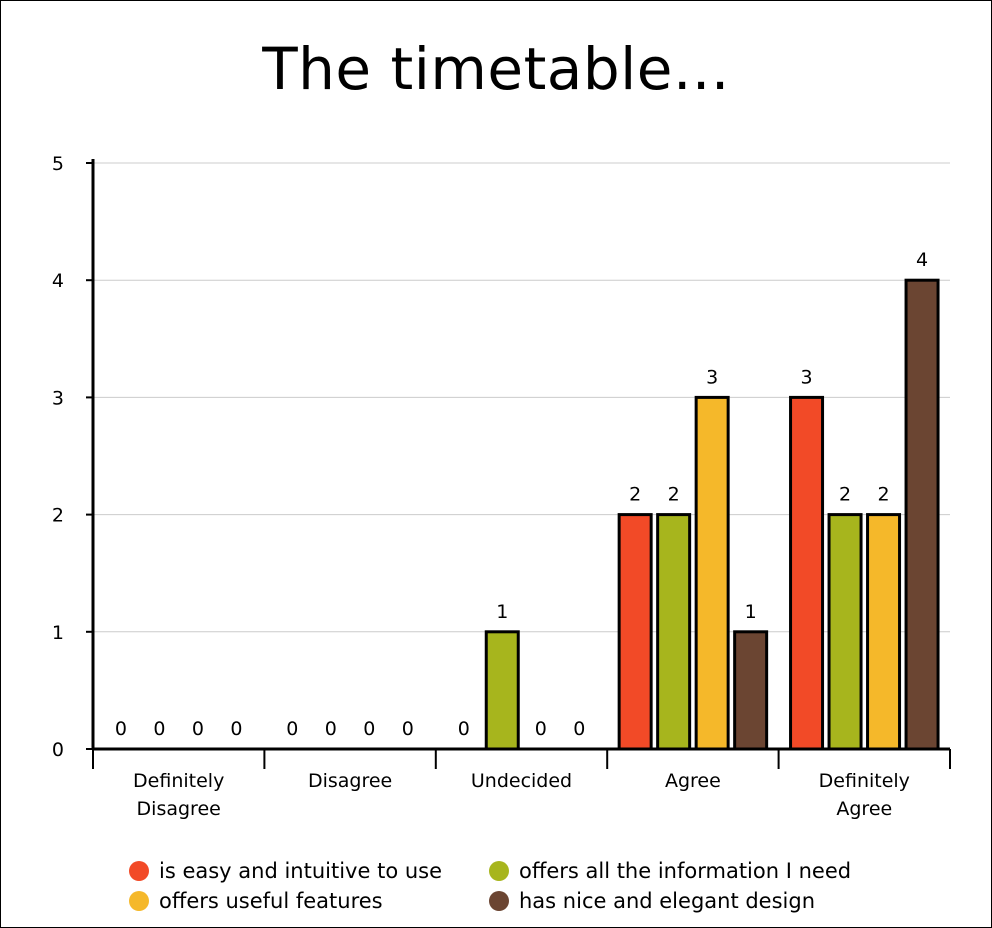 This screenshot has height=928, width=992. Describe the element at coordinates (58, 164) in the screenshot. I see `y-tick-label: 5` at that location.